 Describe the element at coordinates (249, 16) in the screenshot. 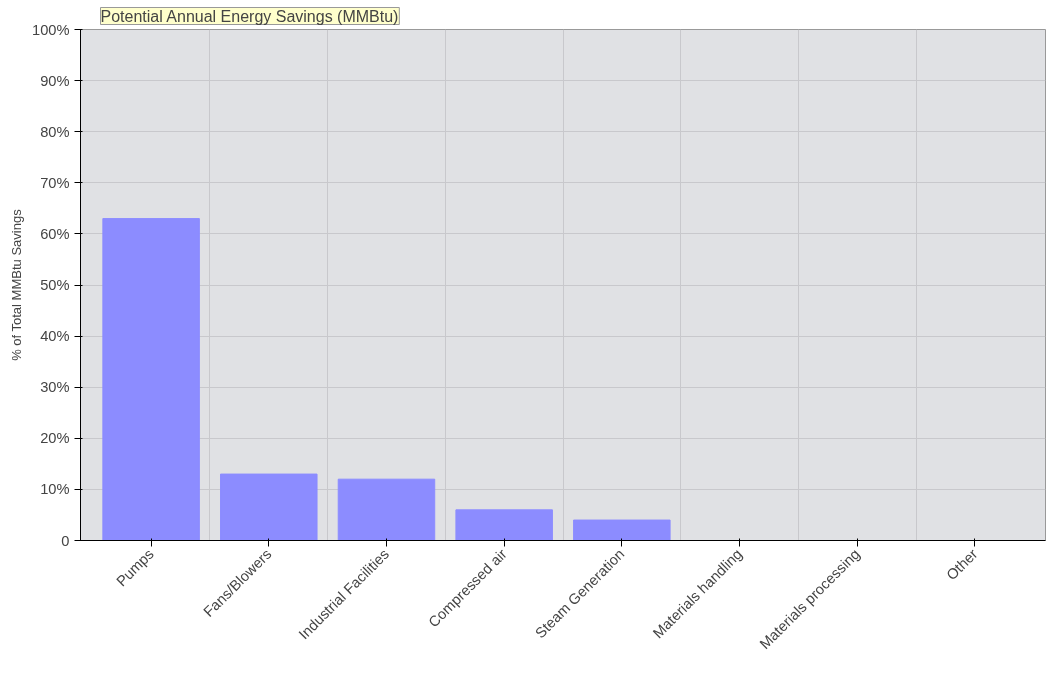

I see `chart-title: Potential Annual Energy Savings (MMBtu)` at that location.